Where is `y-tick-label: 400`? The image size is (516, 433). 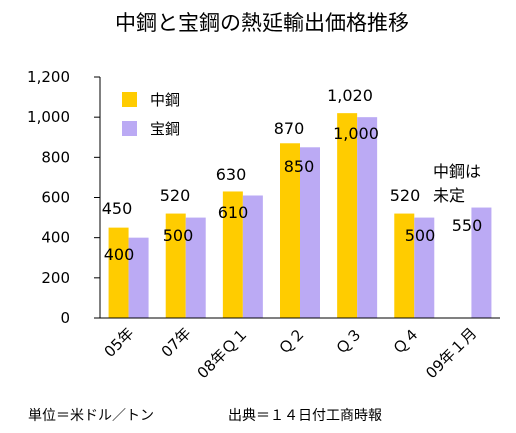
y-tick-label: 400 is located at coordinates (55, 238).